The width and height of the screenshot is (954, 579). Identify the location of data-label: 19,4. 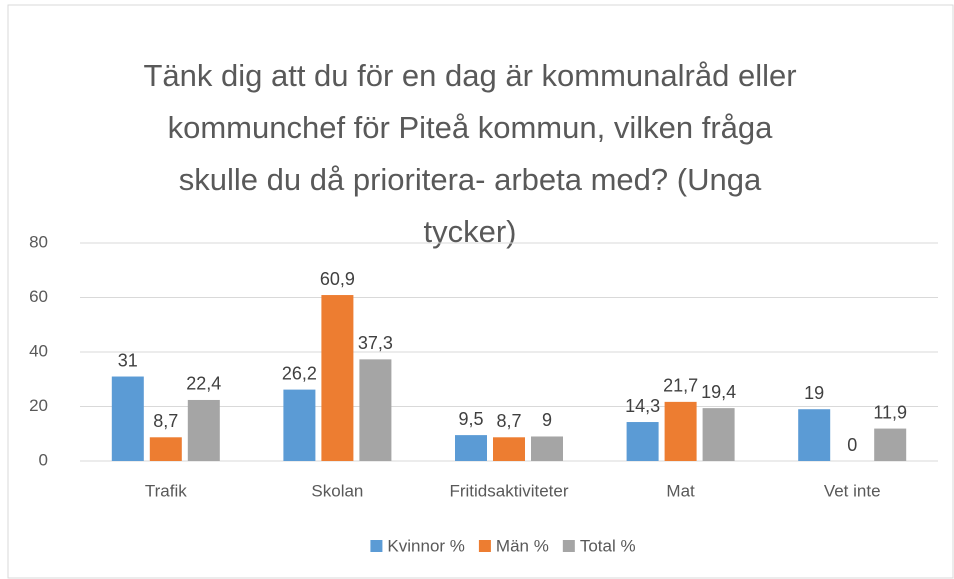
(718, 392).